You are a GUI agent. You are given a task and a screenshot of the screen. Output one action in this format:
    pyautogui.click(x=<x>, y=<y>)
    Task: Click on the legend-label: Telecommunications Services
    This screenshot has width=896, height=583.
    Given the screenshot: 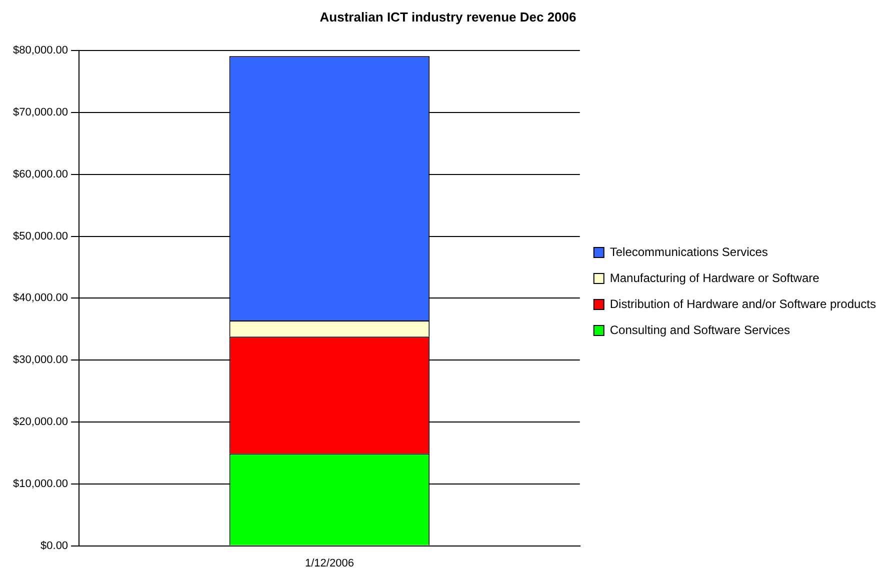 What is the action you would take?
    pyautogui.click(x=689, y=251)
    